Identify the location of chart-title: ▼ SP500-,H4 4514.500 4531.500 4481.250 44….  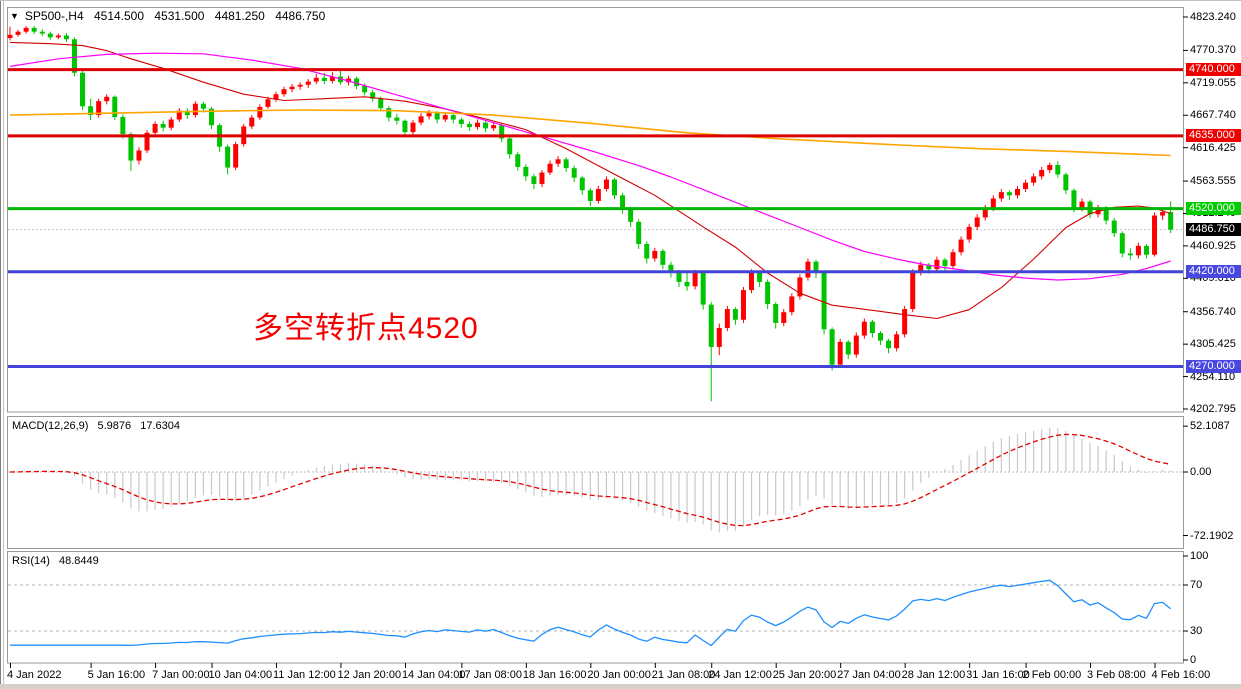
(167, 16).